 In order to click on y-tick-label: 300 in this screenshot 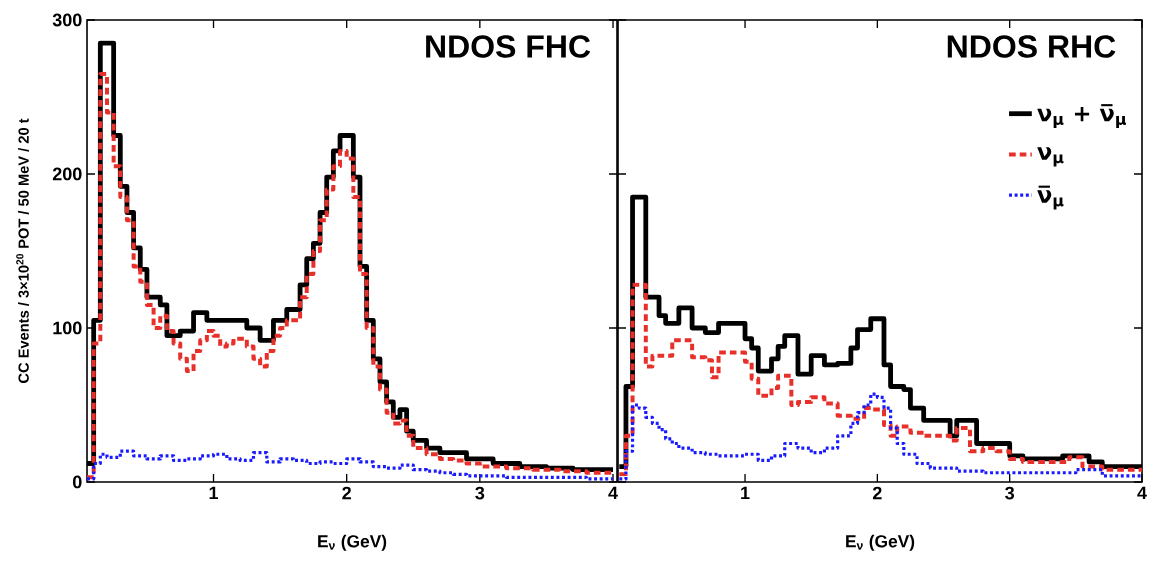, I will do `click(67, 20)`.